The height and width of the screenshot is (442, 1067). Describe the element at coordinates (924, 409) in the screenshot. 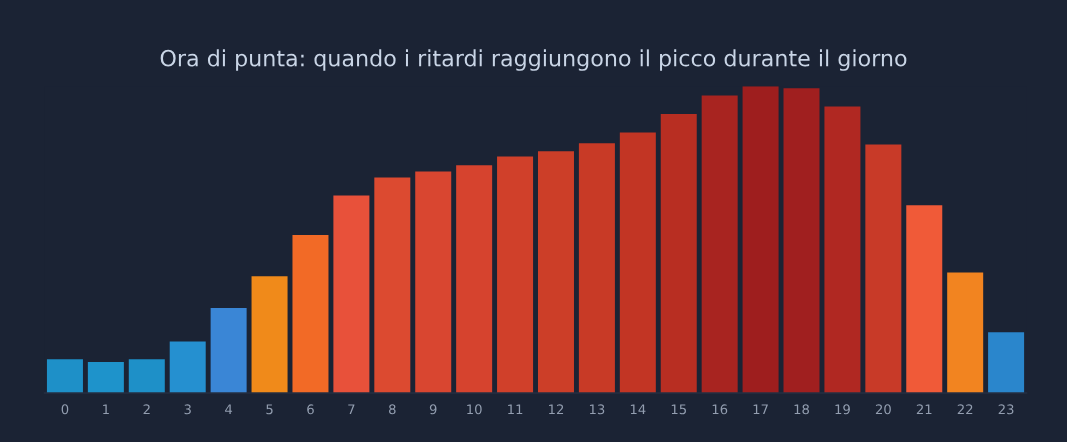

I see `x-tick-label: 21` at that location.